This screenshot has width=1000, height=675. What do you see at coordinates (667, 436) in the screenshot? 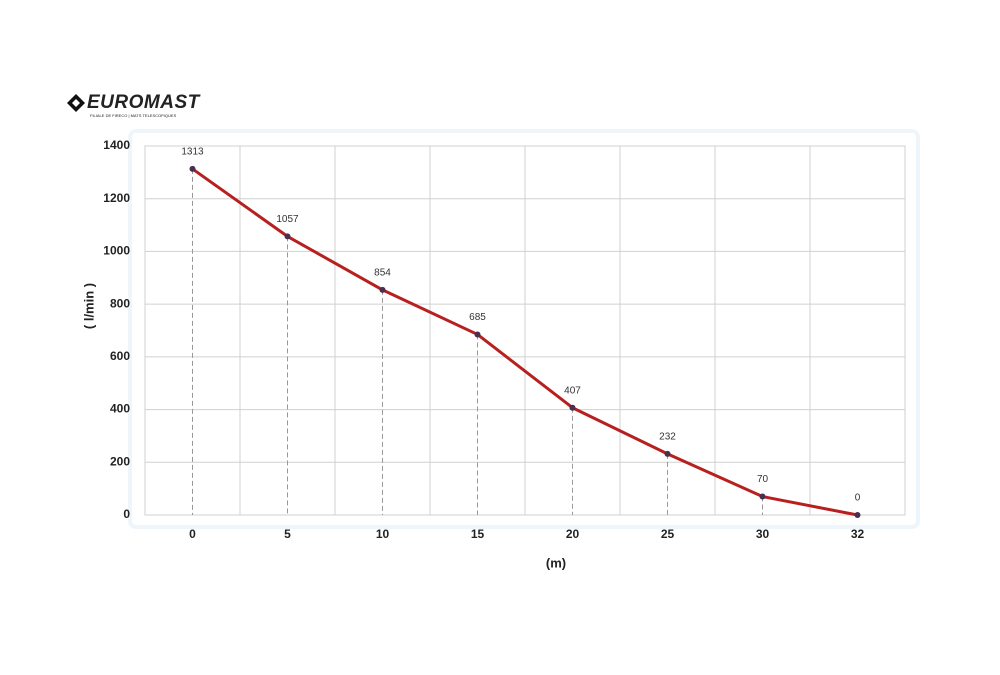
I see `data-label: 232` at bounding box center [667, 436].